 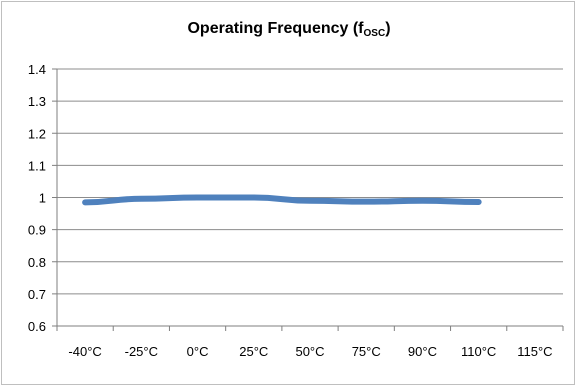 I want to click on x-axis-ticks: -40°C -25°C 0°C 25°C 50°C 75°C 90°C 110°C 115°C, so click(x=310, y=351).